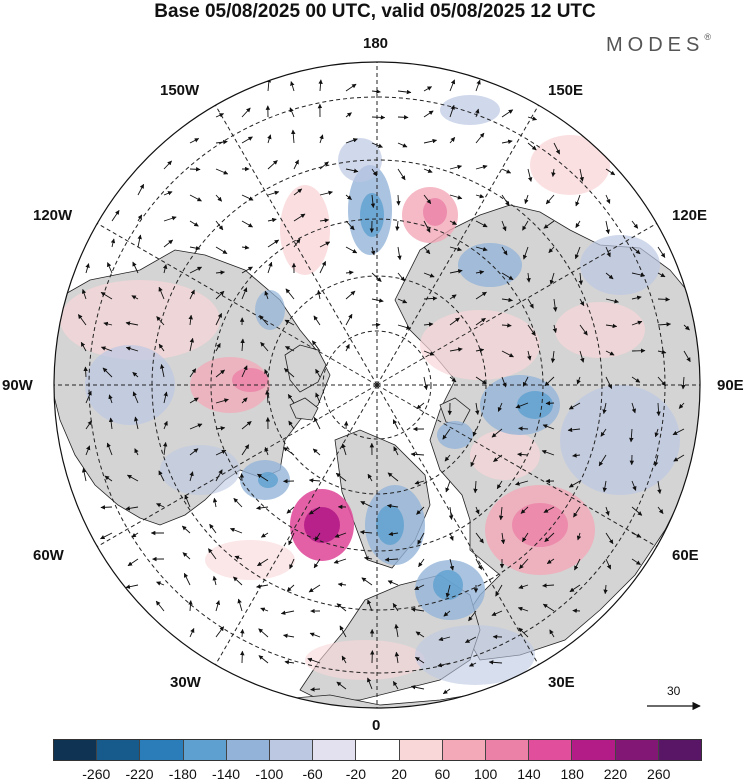 This screenshot has width=750, height=783. I want to click on landmass-arctic-islands, so click(377, 385).